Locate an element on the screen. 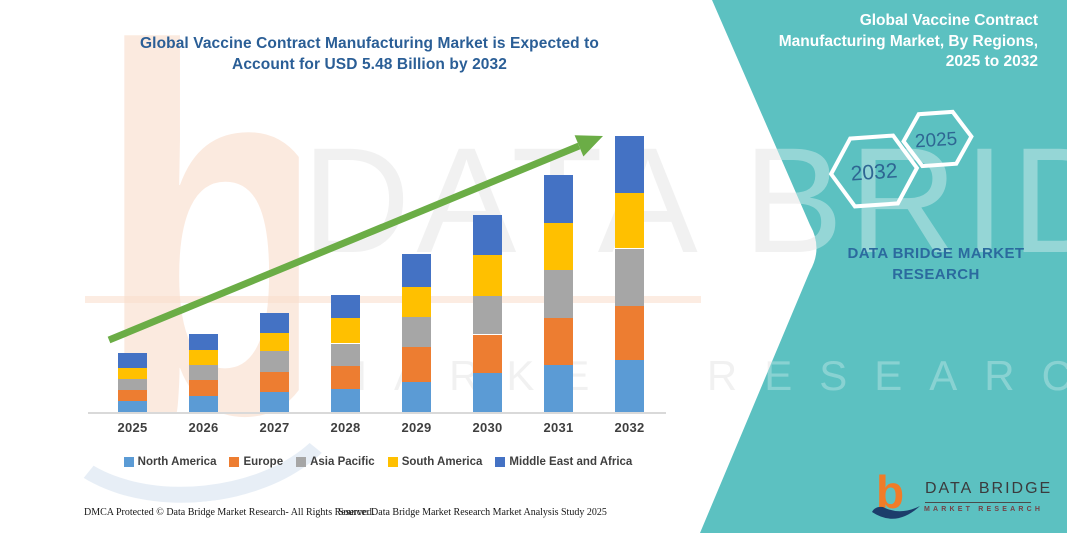 The height and width of the screenshot is (533, 1067). bar-segment-2030-south-america is located at coordinates (487, 276).